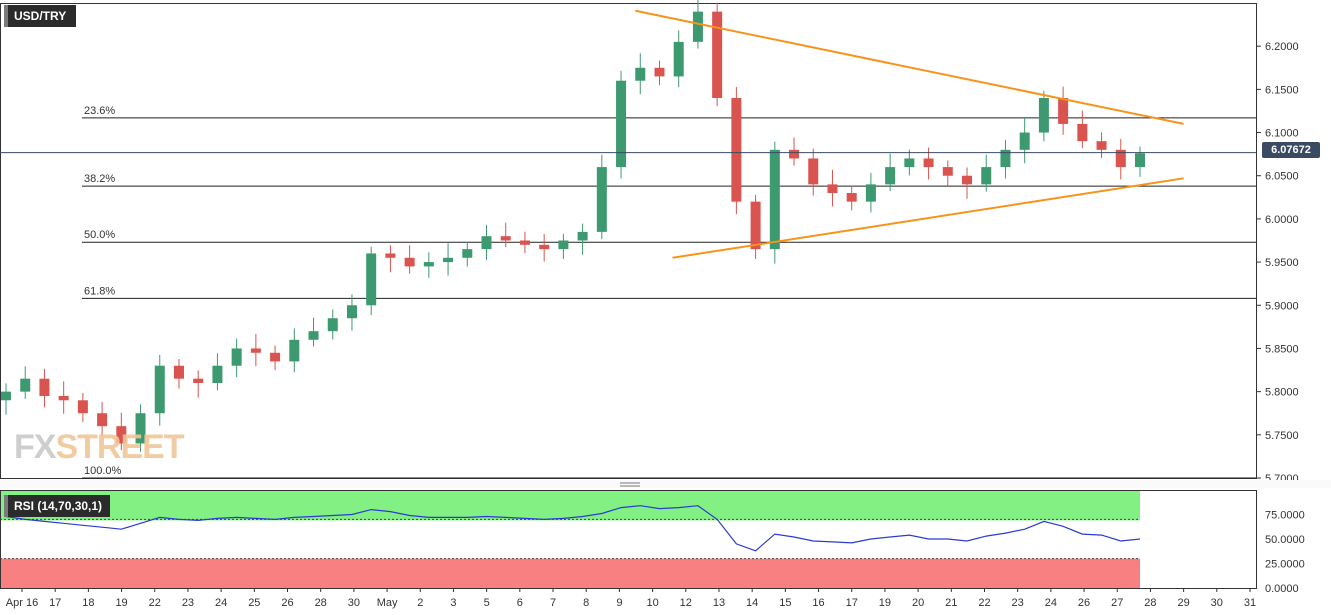  Describe the element at coordinates (1282, 47) in the screenshot. I see `price-tick-label: 6.2000` at that location.